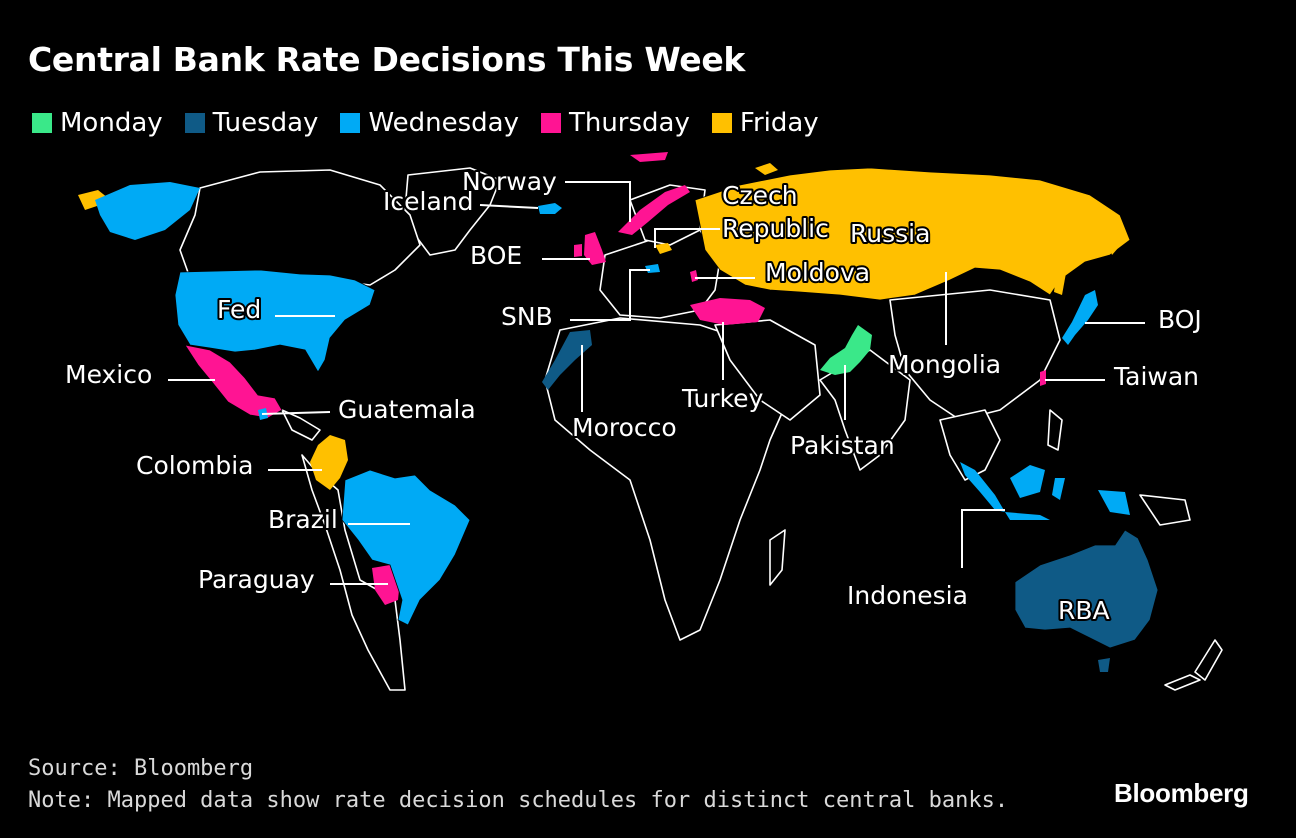 The image size is (1296, 838). I want to click on legend-item-wednesday: Wednesday, so click(429, 123).